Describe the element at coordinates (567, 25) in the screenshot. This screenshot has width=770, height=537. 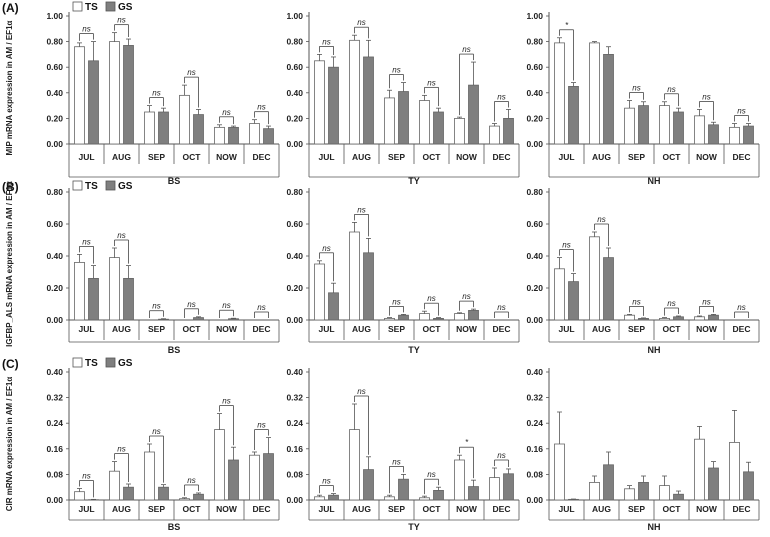
I see `significance-label: *` at that location.